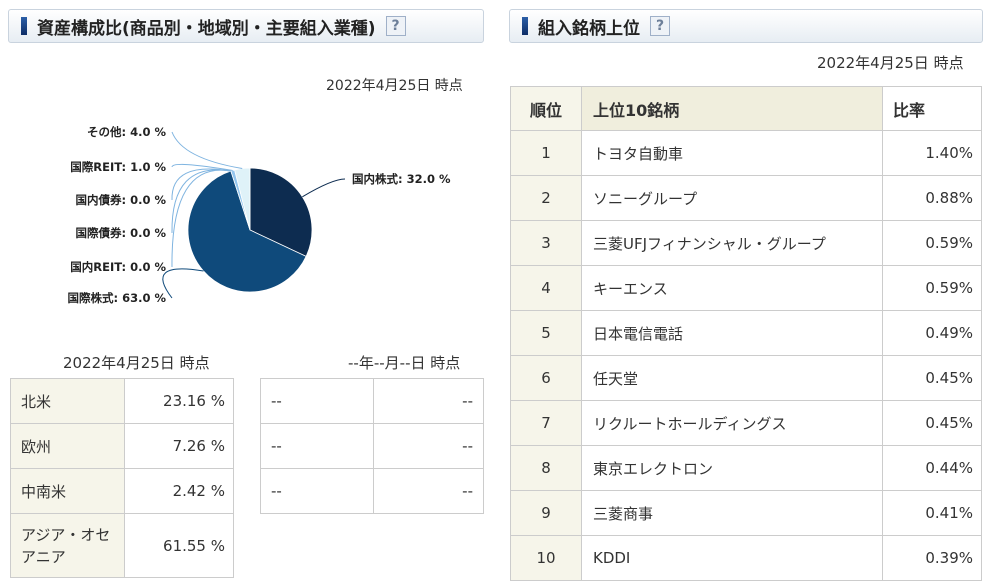 The height and width of the screenshot is (584, 990). What do you see at coordinates (67, 491) in the screenshot?
I see `region-name: 中南米` at bounding box center [67, 491].